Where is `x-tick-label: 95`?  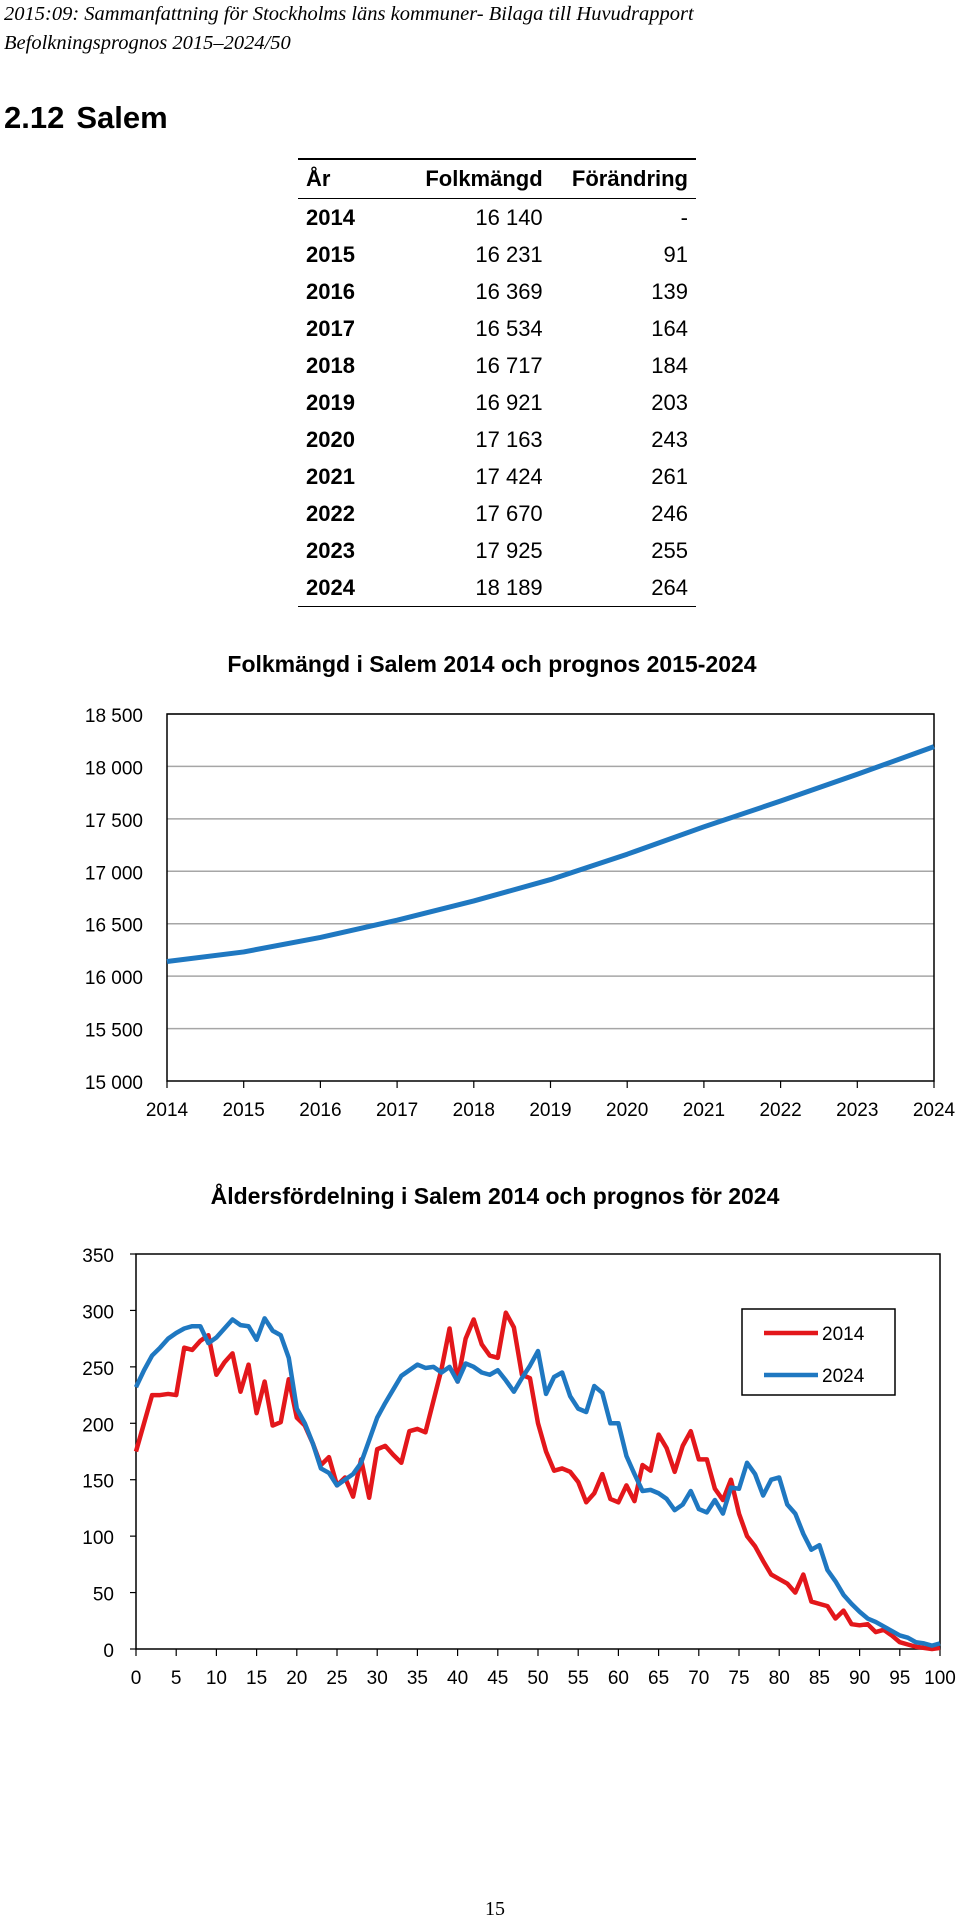 x-tick-label: 95 is located at coordinates (899, 1678).